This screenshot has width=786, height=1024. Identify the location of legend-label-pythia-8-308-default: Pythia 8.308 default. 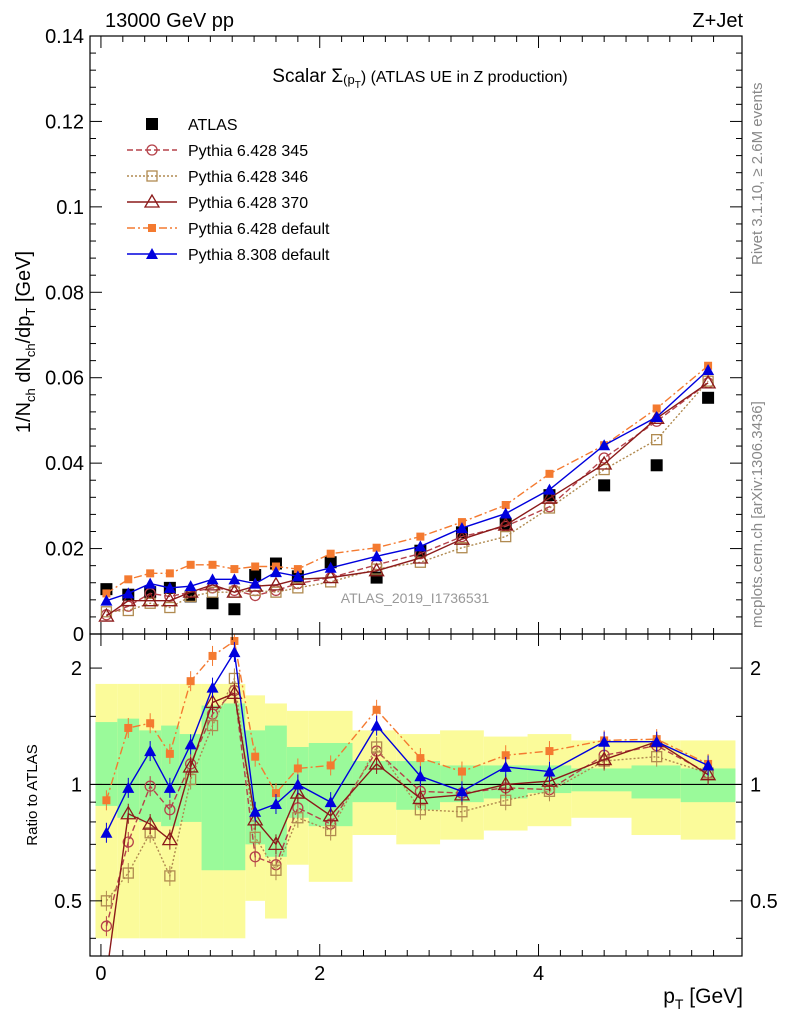
(259, 255).